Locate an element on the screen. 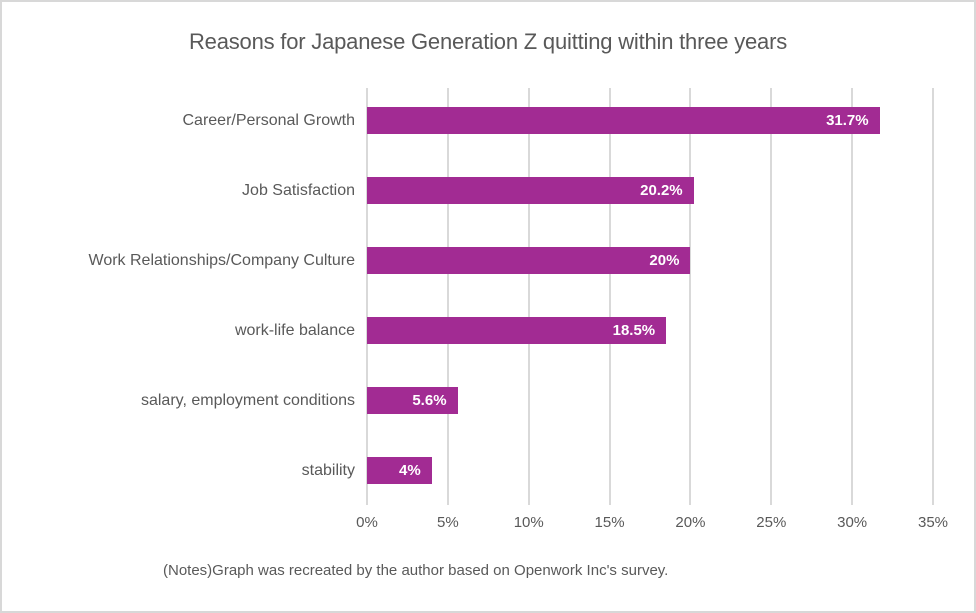  bar: 20% is located at coordinates (529, 260).